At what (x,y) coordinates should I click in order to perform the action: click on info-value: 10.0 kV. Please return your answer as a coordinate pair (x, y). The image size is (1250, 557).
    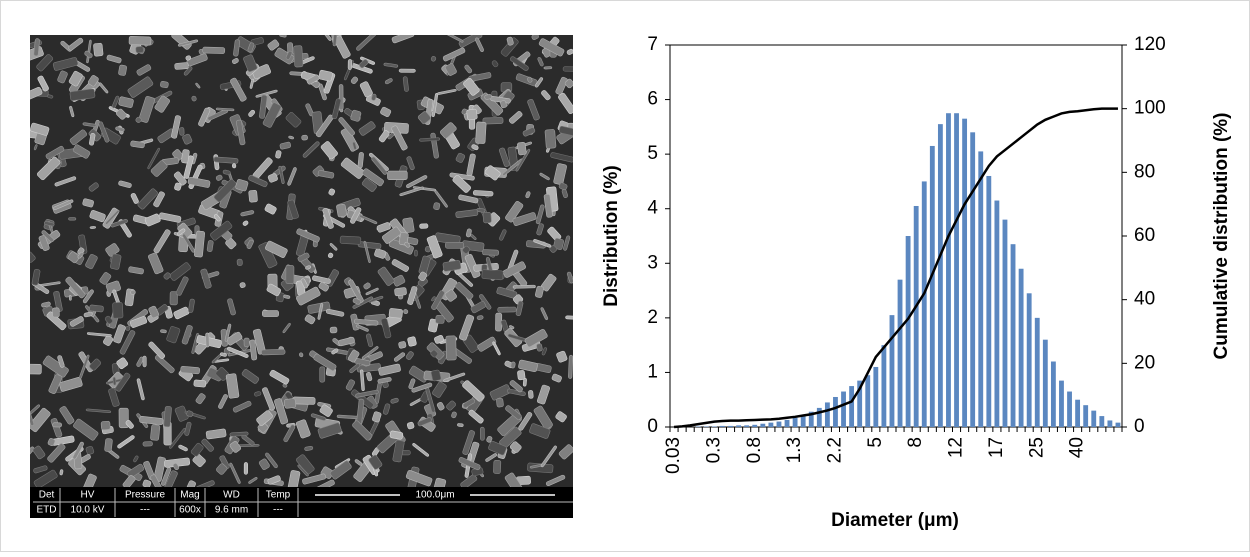
    Looking at the image, I should click on (88, 510).